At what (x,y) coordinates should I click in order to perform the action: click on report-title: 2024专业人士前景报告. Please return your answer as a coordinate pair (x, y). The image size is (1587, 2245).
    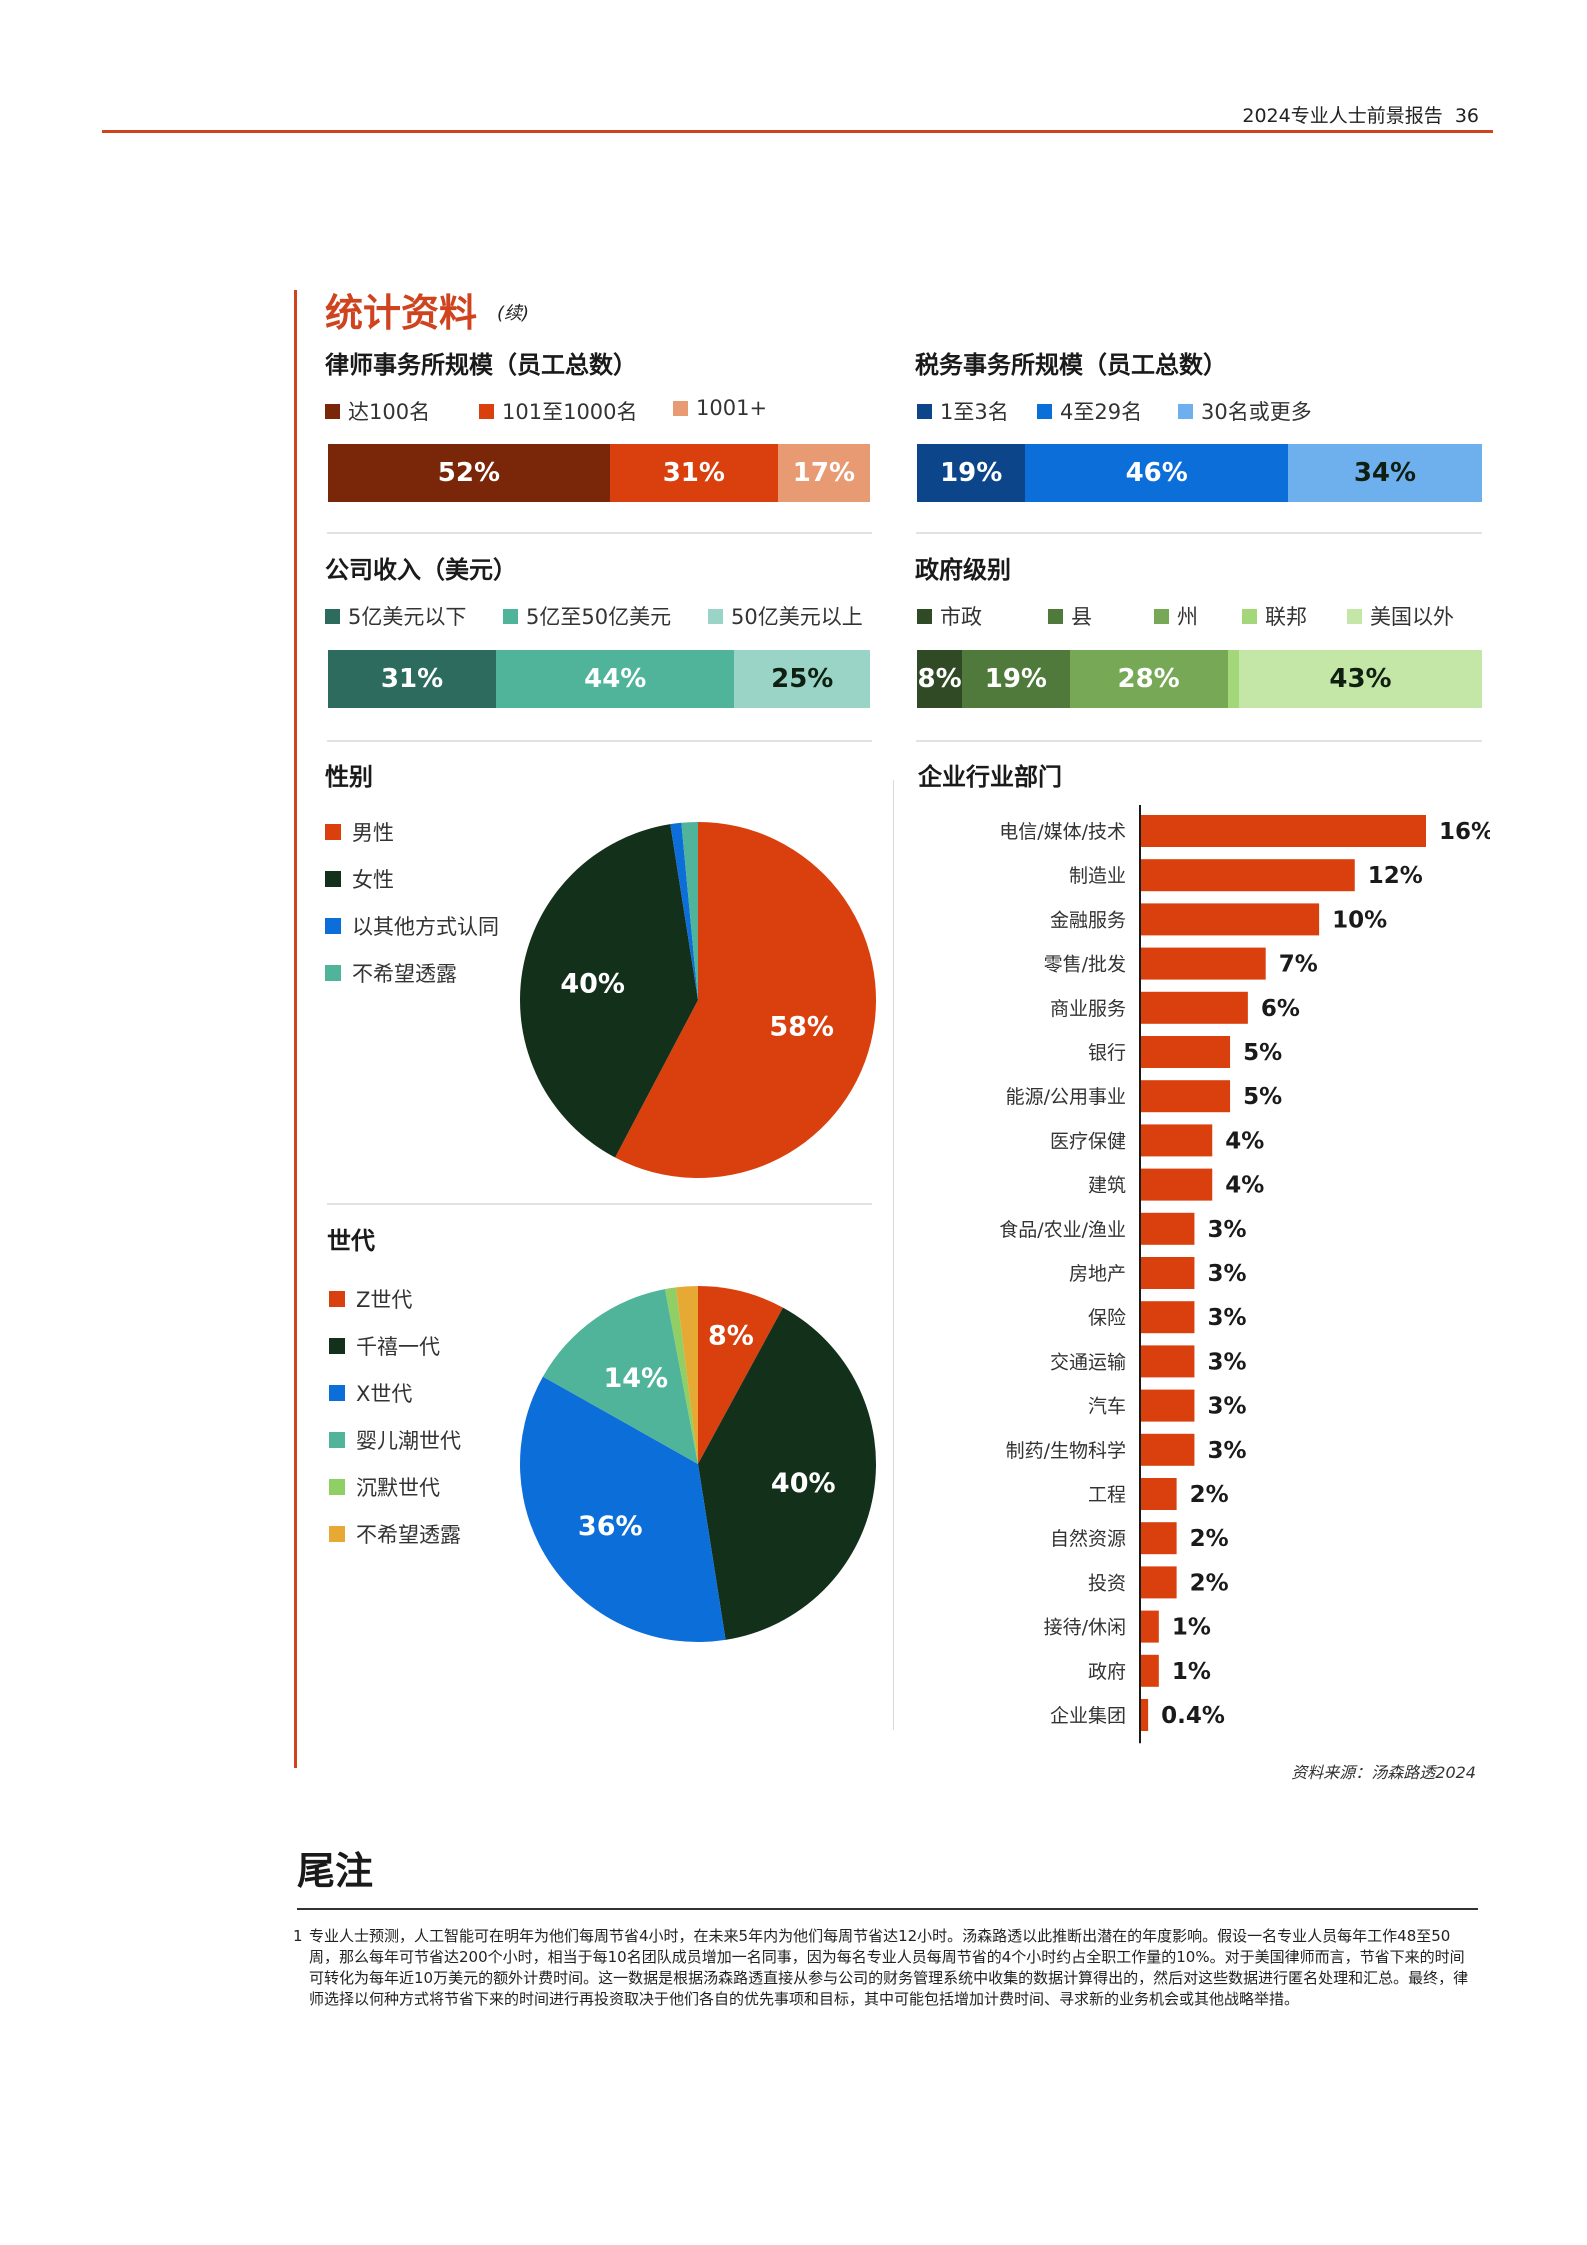
    Looking at the image, I should click on (1342, 116).